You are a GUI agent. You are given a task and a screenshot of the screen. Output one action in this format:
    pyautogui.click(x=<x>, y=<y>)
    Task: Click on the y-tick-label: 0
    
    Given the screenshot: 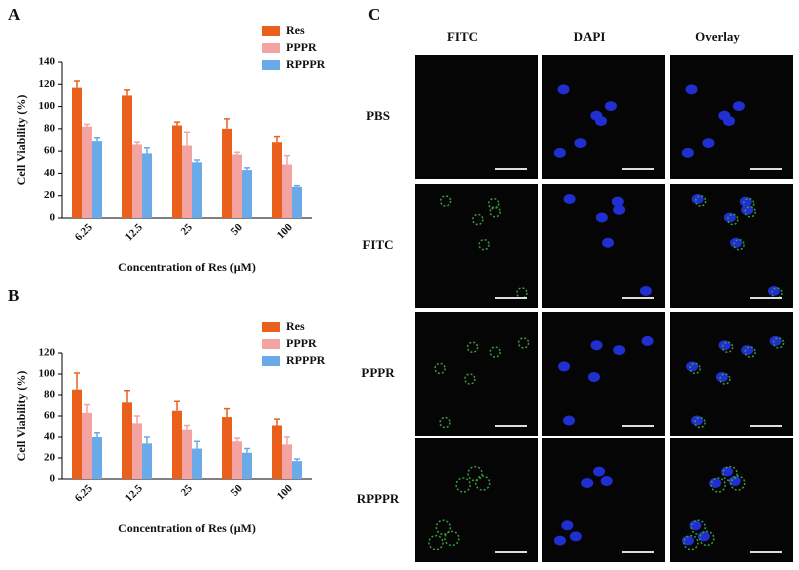 What is the action you would take?
    pyautogui.click(x=53, y=479)
    